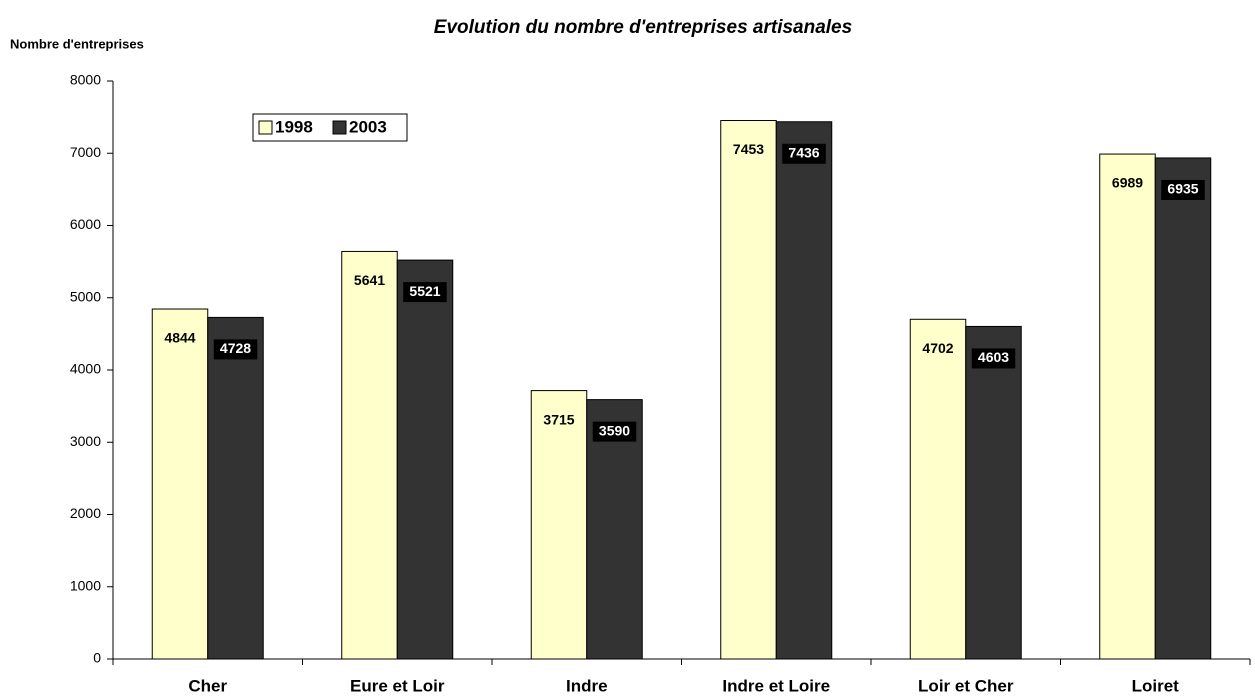 This screenshot has width=1255, height=697. Describe the element at coordinates (97, 658) in the screenshot. I see `y-tick-label: 0` at that location.